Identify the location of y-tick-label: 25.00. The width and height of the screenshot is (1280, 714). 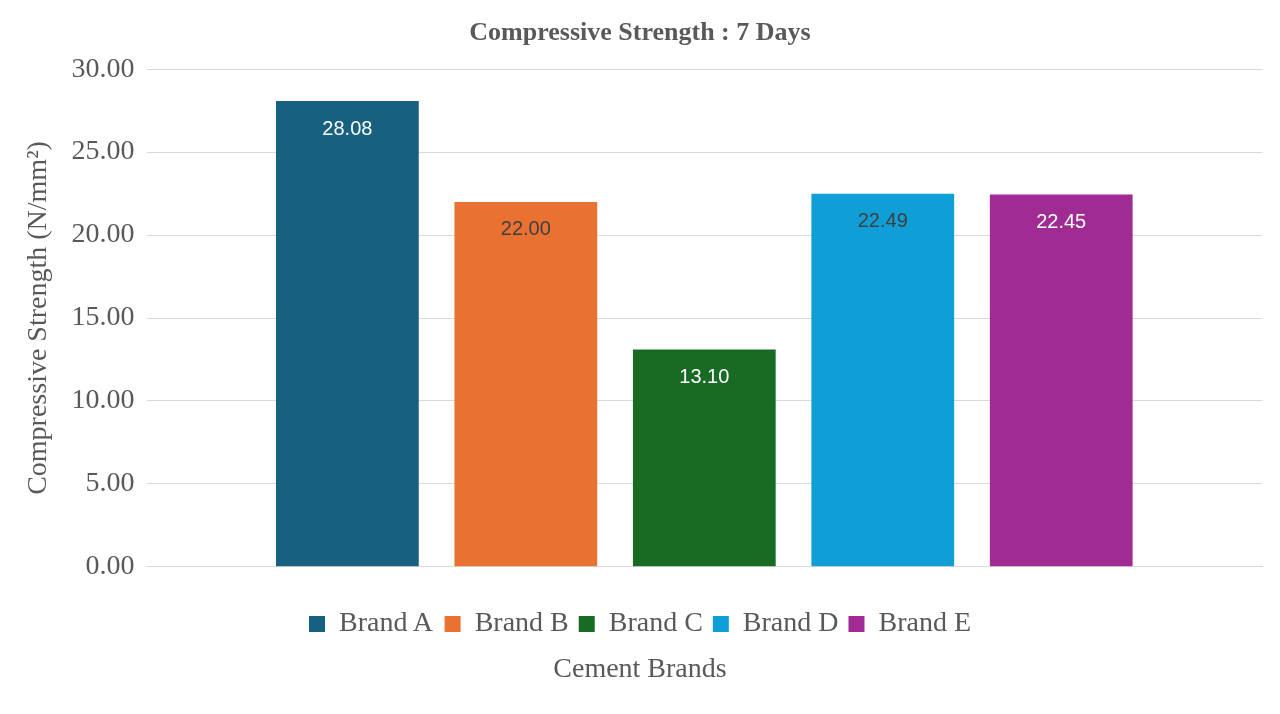
(103, 150).